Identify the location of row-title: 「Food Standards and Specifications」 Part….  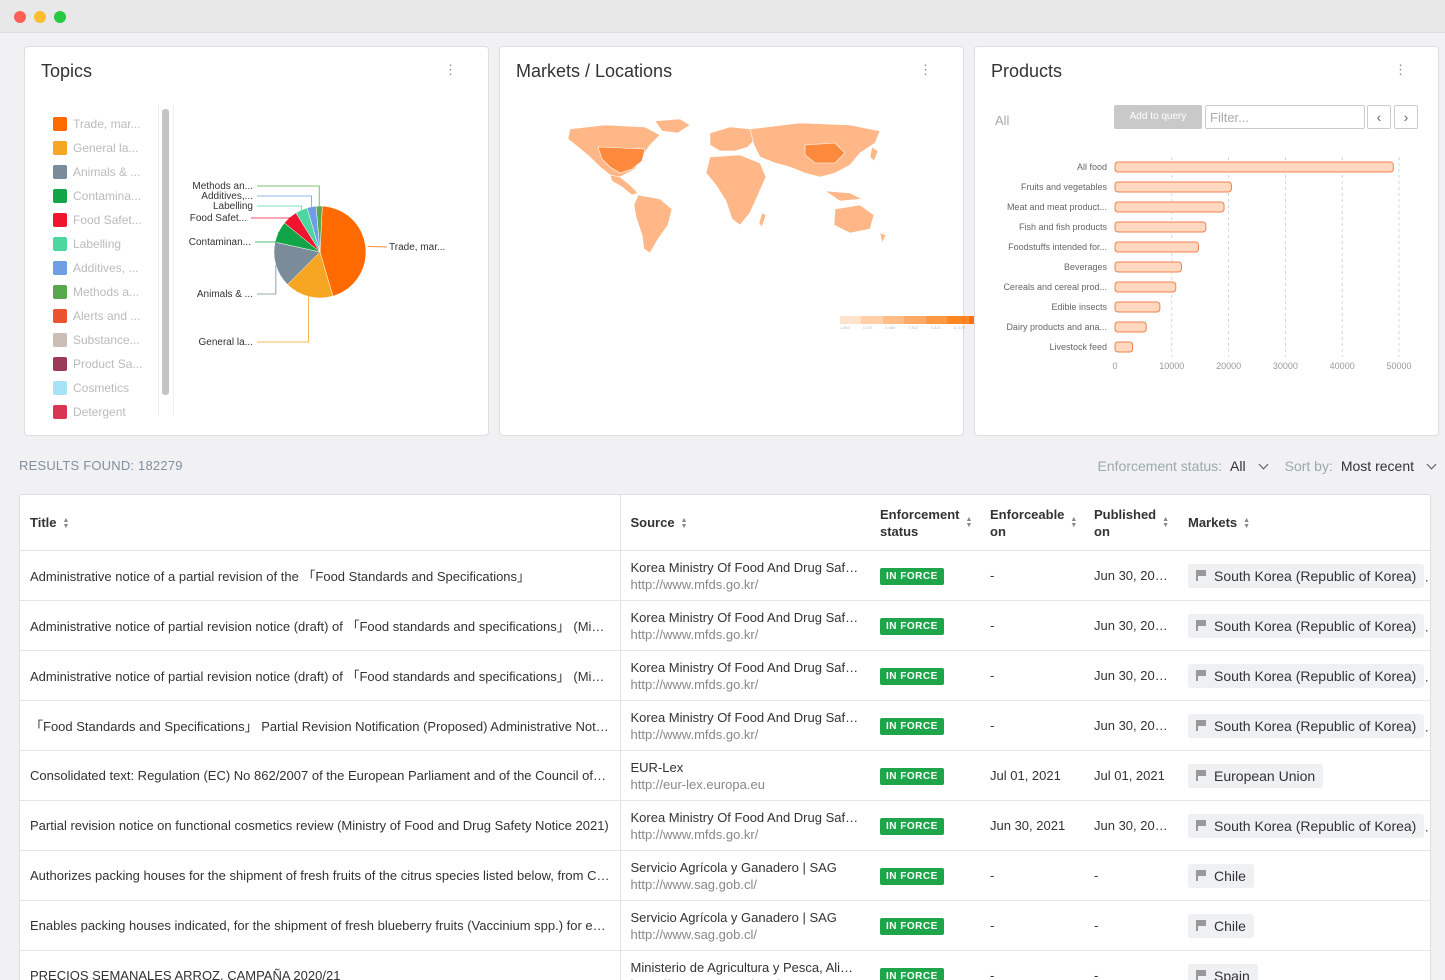
(320, 725).